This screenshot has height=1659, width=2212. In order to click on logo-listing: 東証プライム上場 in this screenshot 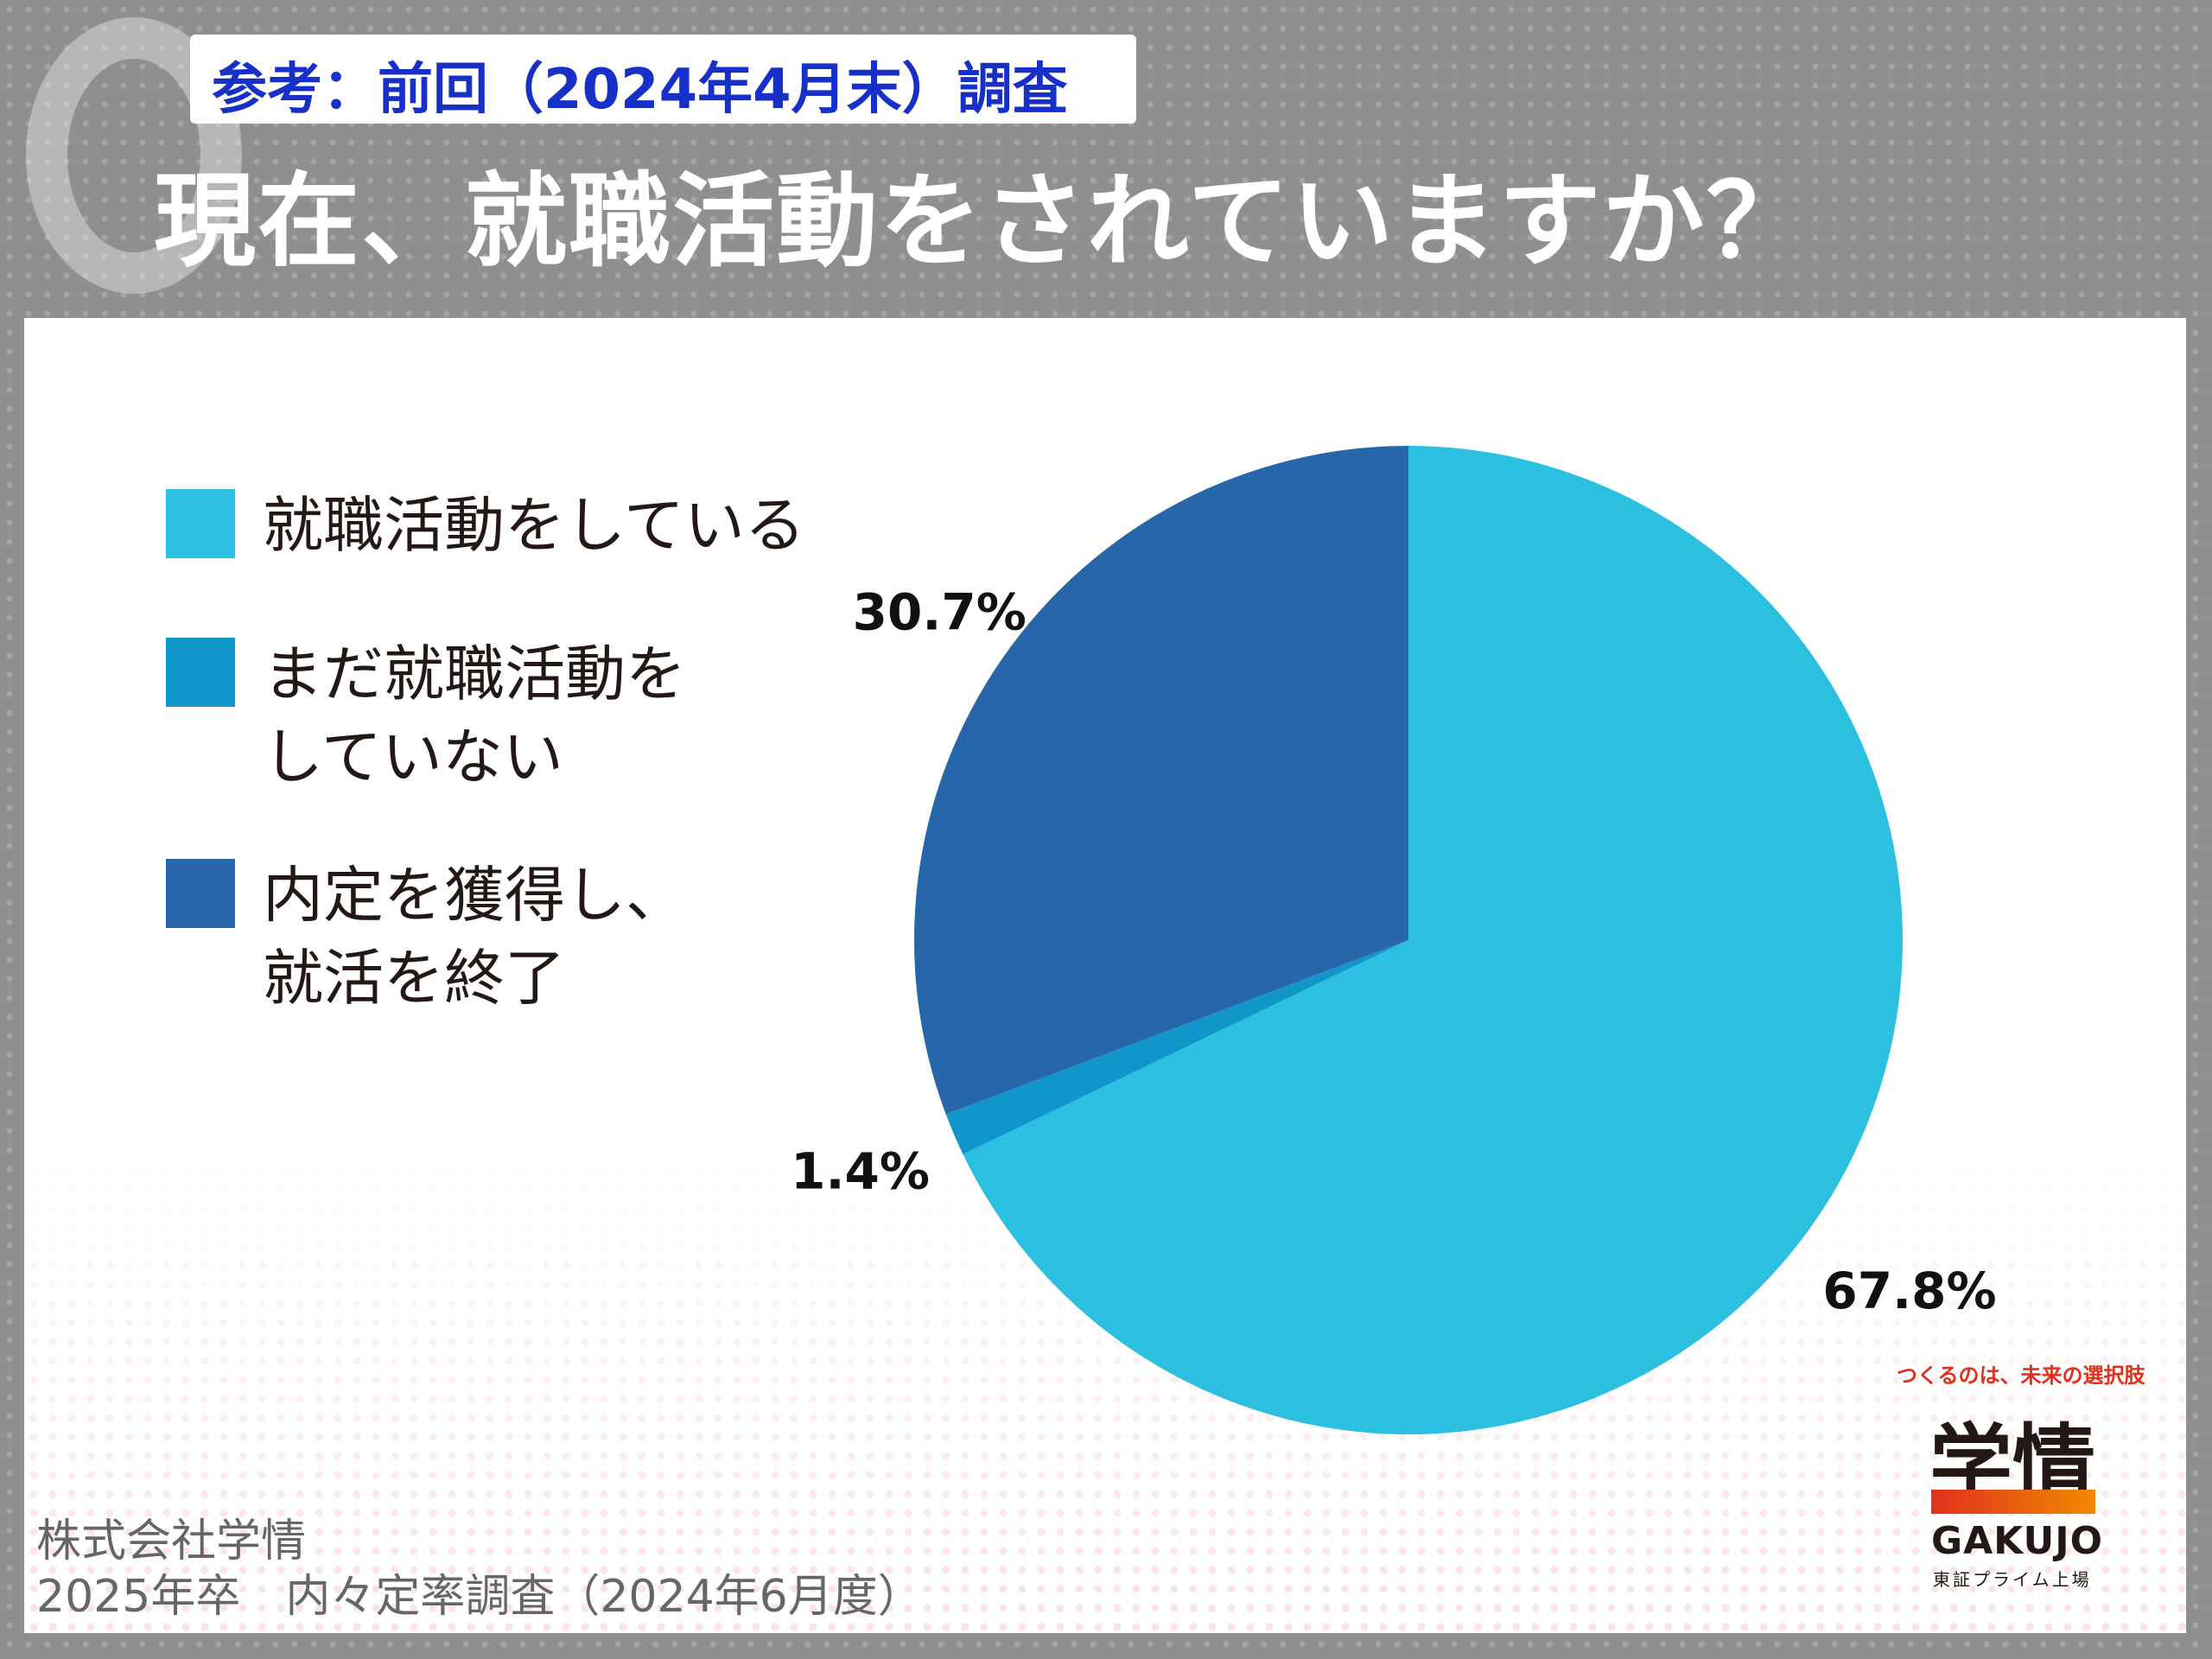, I will do `click(2012, 1579)`.